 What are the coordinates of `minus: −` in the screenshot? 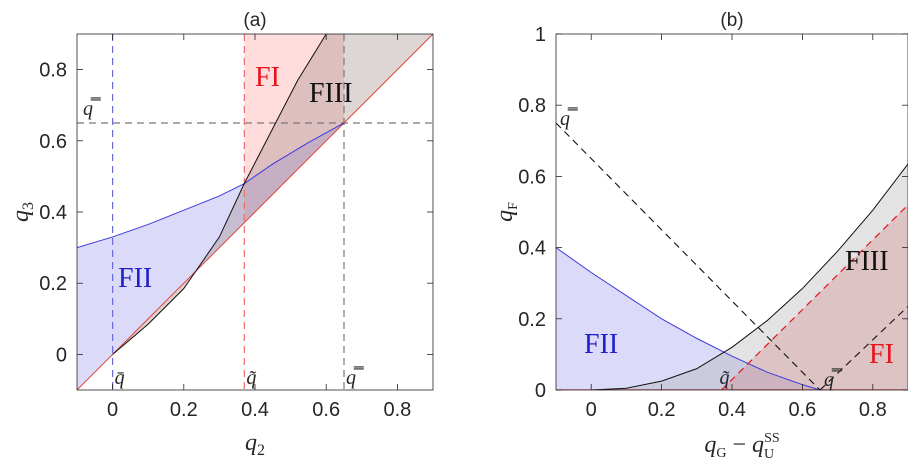 It's located at (739, 445).